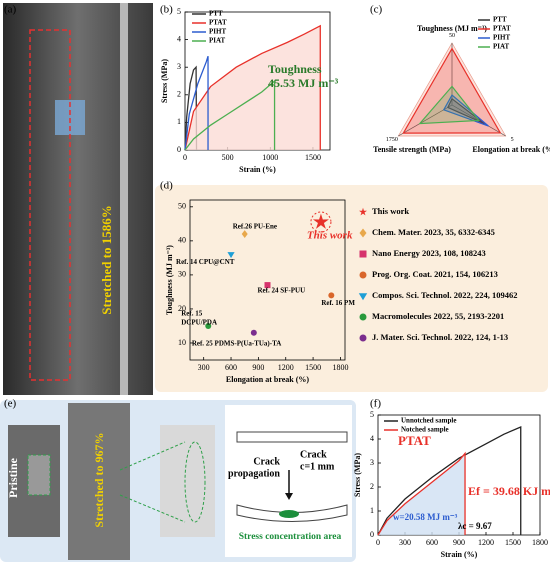 This screenshot has height=563, width=550. What do you see at coordinates (182, 206) in the screenshot?
I see `y-tick-label: 50` at bounding box center [182, 206].